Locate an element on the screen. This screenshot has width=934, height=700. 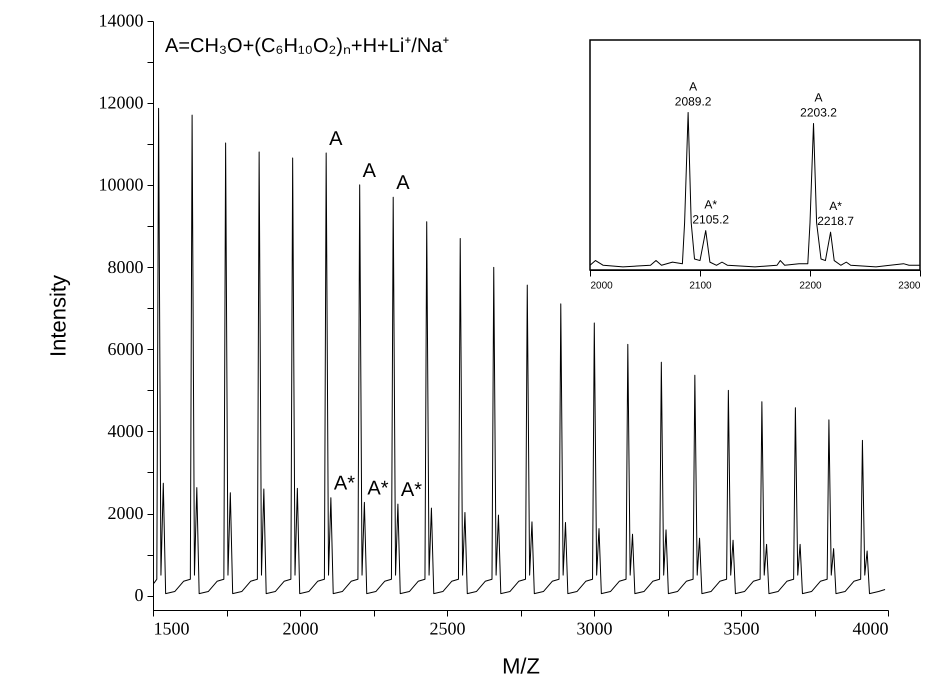
x-tick-label: 3000 is located at coordinates (594, 628).